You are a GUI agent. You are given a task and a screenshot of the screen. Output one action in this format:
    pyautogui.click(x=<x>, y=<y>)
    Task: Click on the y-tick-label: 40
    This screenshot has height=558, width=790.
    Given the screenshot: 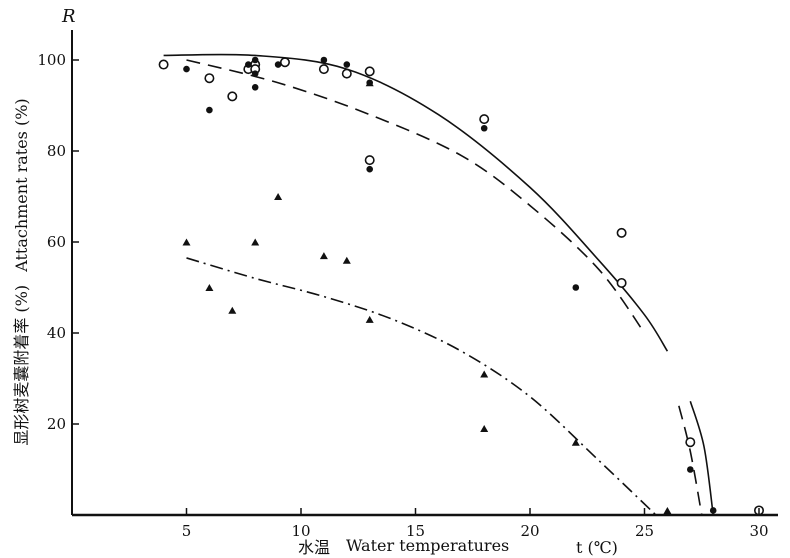 What is the action you would take?
    pyautogui.click(x=56, y=333)
    